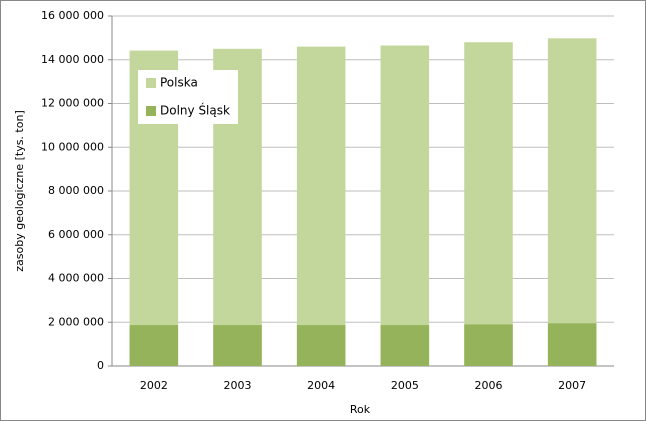  What do you see at coordinates (195, 110) in the screenshot?
I see `legend-label: Dolny Śląsk` at bounding box center [195, 110].